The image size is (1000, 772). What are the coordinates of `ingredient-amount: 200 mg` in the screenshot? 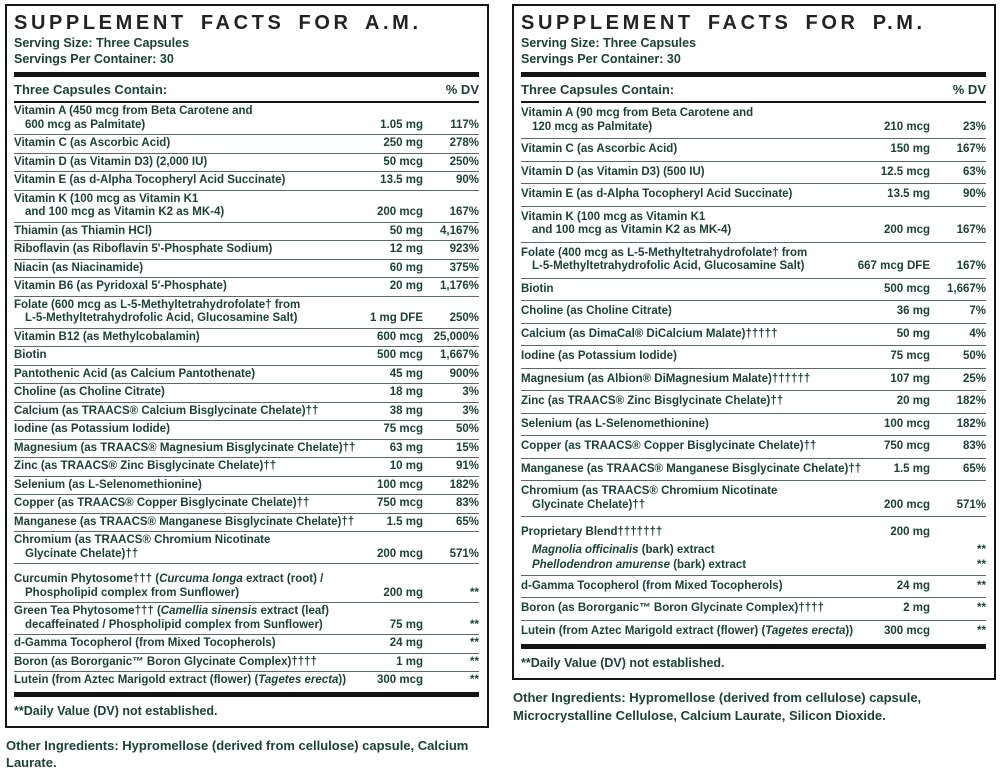 It's located at (403, 592).